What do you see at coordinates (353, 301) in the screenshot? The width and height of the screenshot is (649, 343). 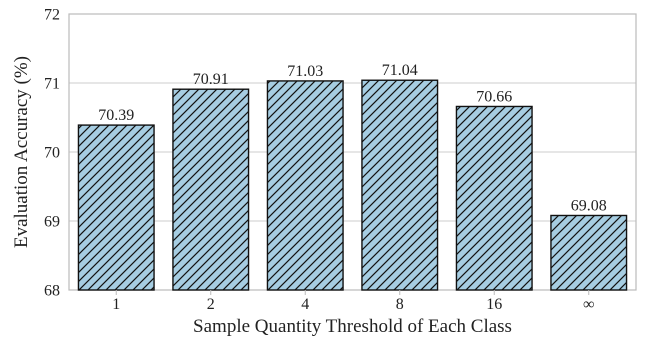 I see `x-tick-labels: 1 2 4 8 16 ∞` at bounding box center [353, 301].